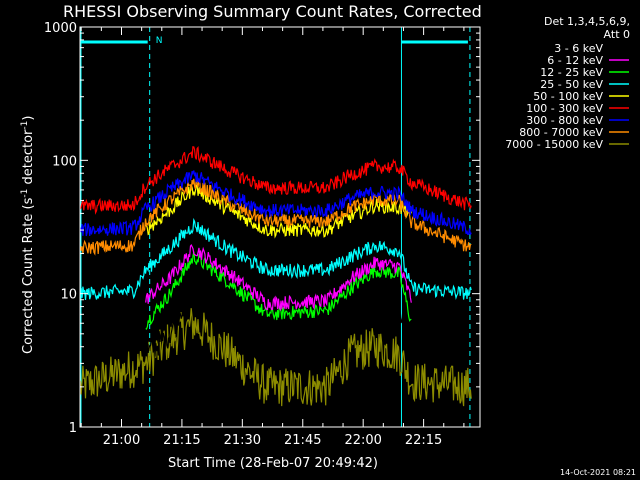  Describe the element at coordinates (362, 440) in the screenshot. I see `x-tick-label: 22:00` at that location.